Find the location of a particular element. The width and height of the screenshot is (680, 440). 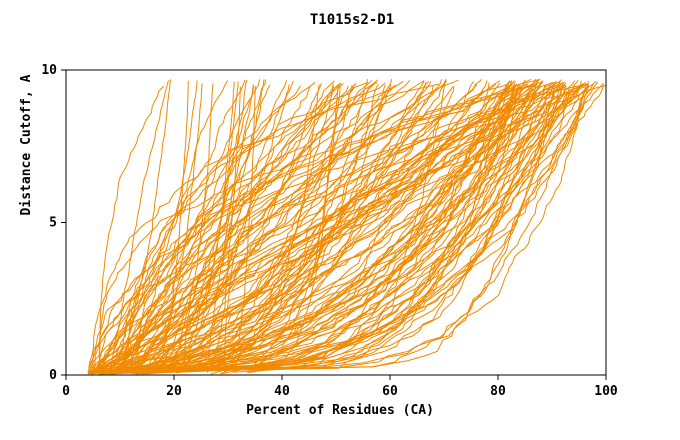

x-tick-label: 60 is located at coordinates (390, 391).